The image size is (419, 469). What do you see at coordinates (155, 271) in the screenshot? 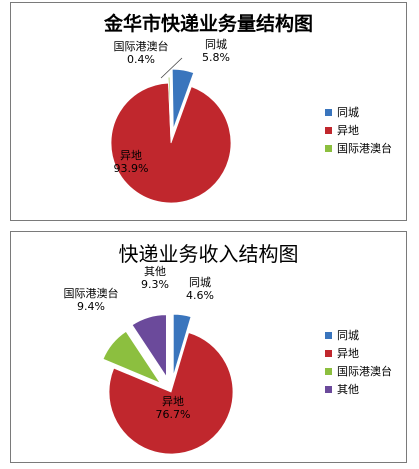
I see `slice-label-category: 其他` at bounding box center [155, 271].